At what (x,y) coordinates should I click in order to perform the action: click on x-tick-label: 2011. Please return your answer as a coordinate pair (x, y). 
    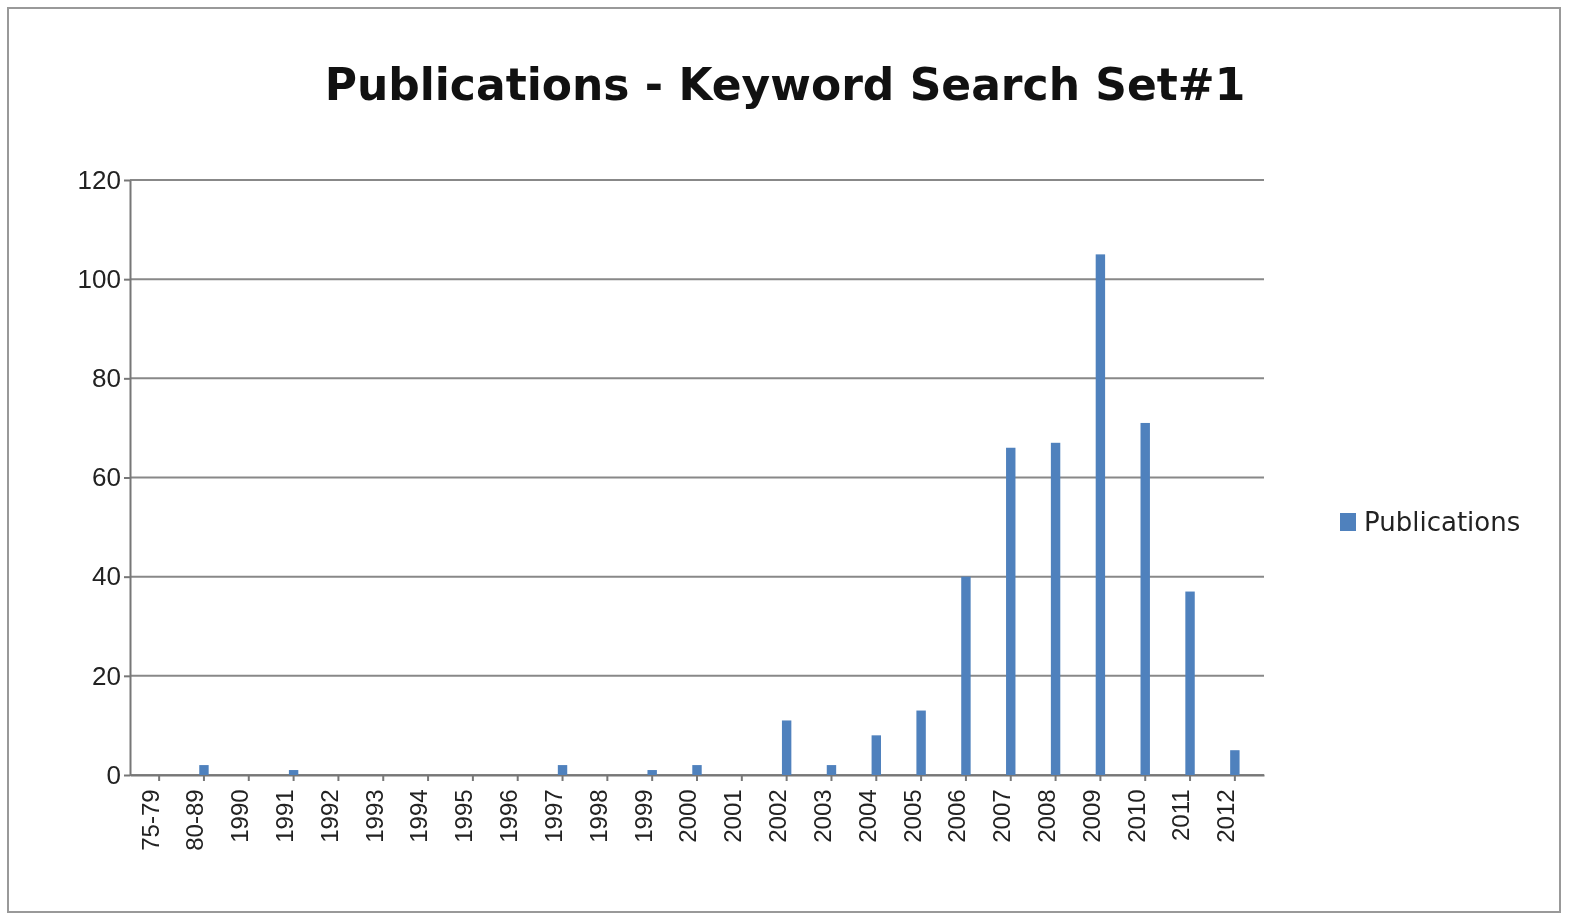
    Looking at the image, I should click on (1181, 815).